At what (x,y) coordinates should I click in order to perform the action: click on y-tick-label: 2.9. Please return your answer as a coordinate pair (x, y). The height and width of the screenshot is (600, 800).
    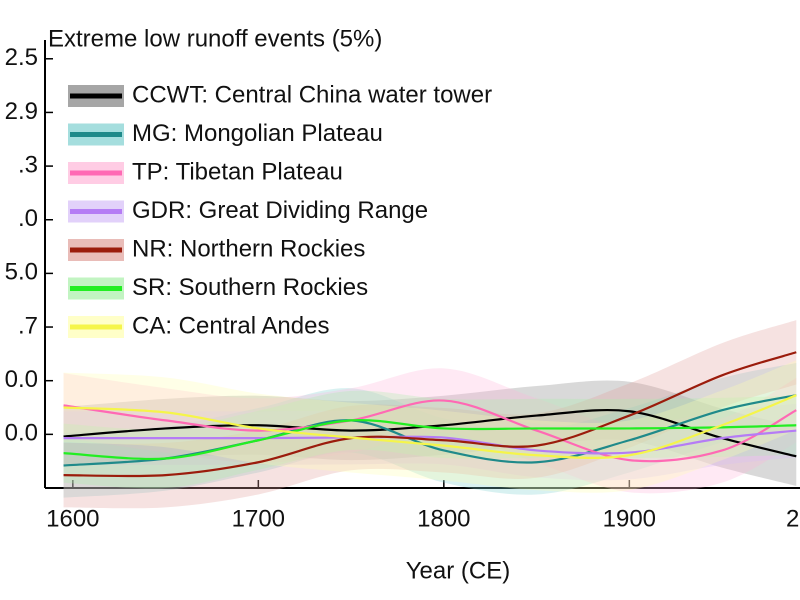
    Looking at the image, I should click on (21, 111).